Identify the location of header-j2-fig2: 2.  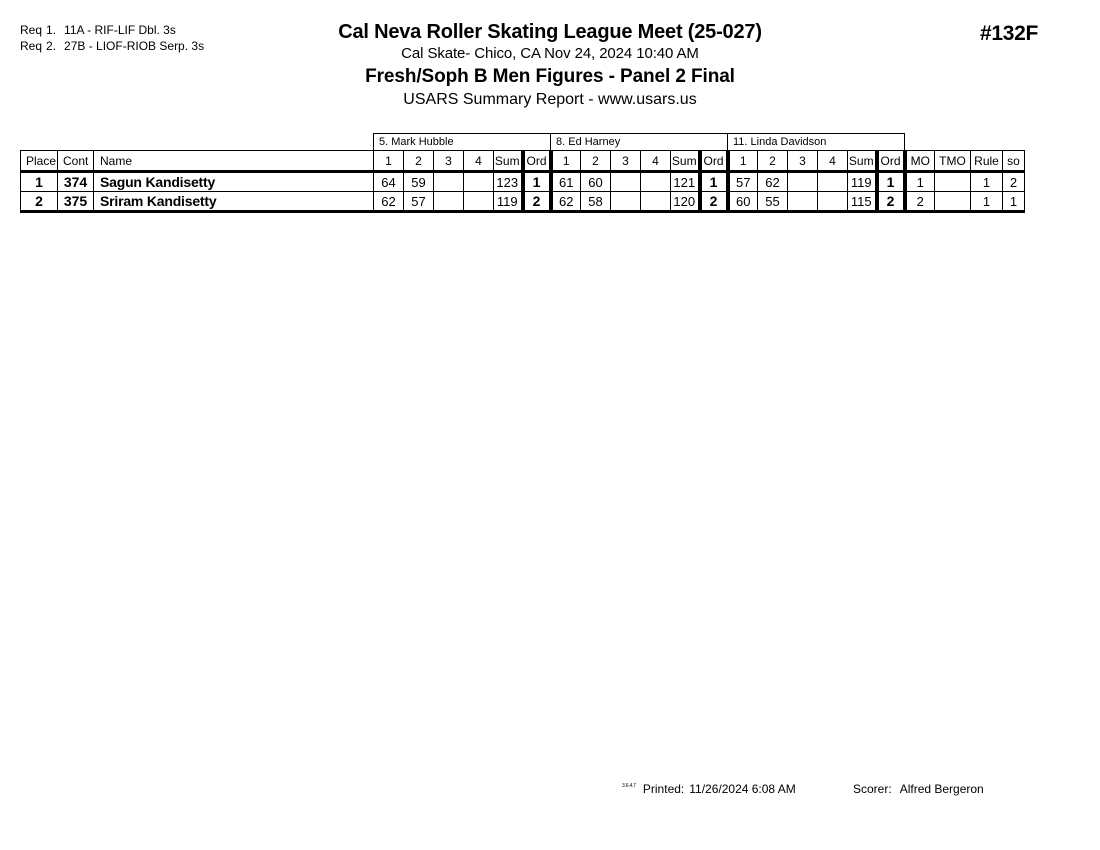
(595, 161).